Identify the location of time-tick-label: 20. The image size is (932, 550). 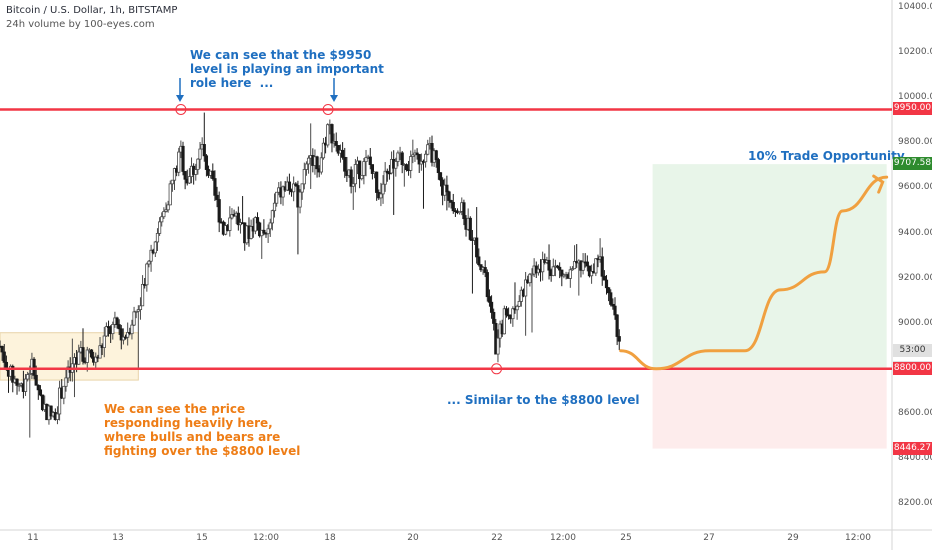
(413, 538).